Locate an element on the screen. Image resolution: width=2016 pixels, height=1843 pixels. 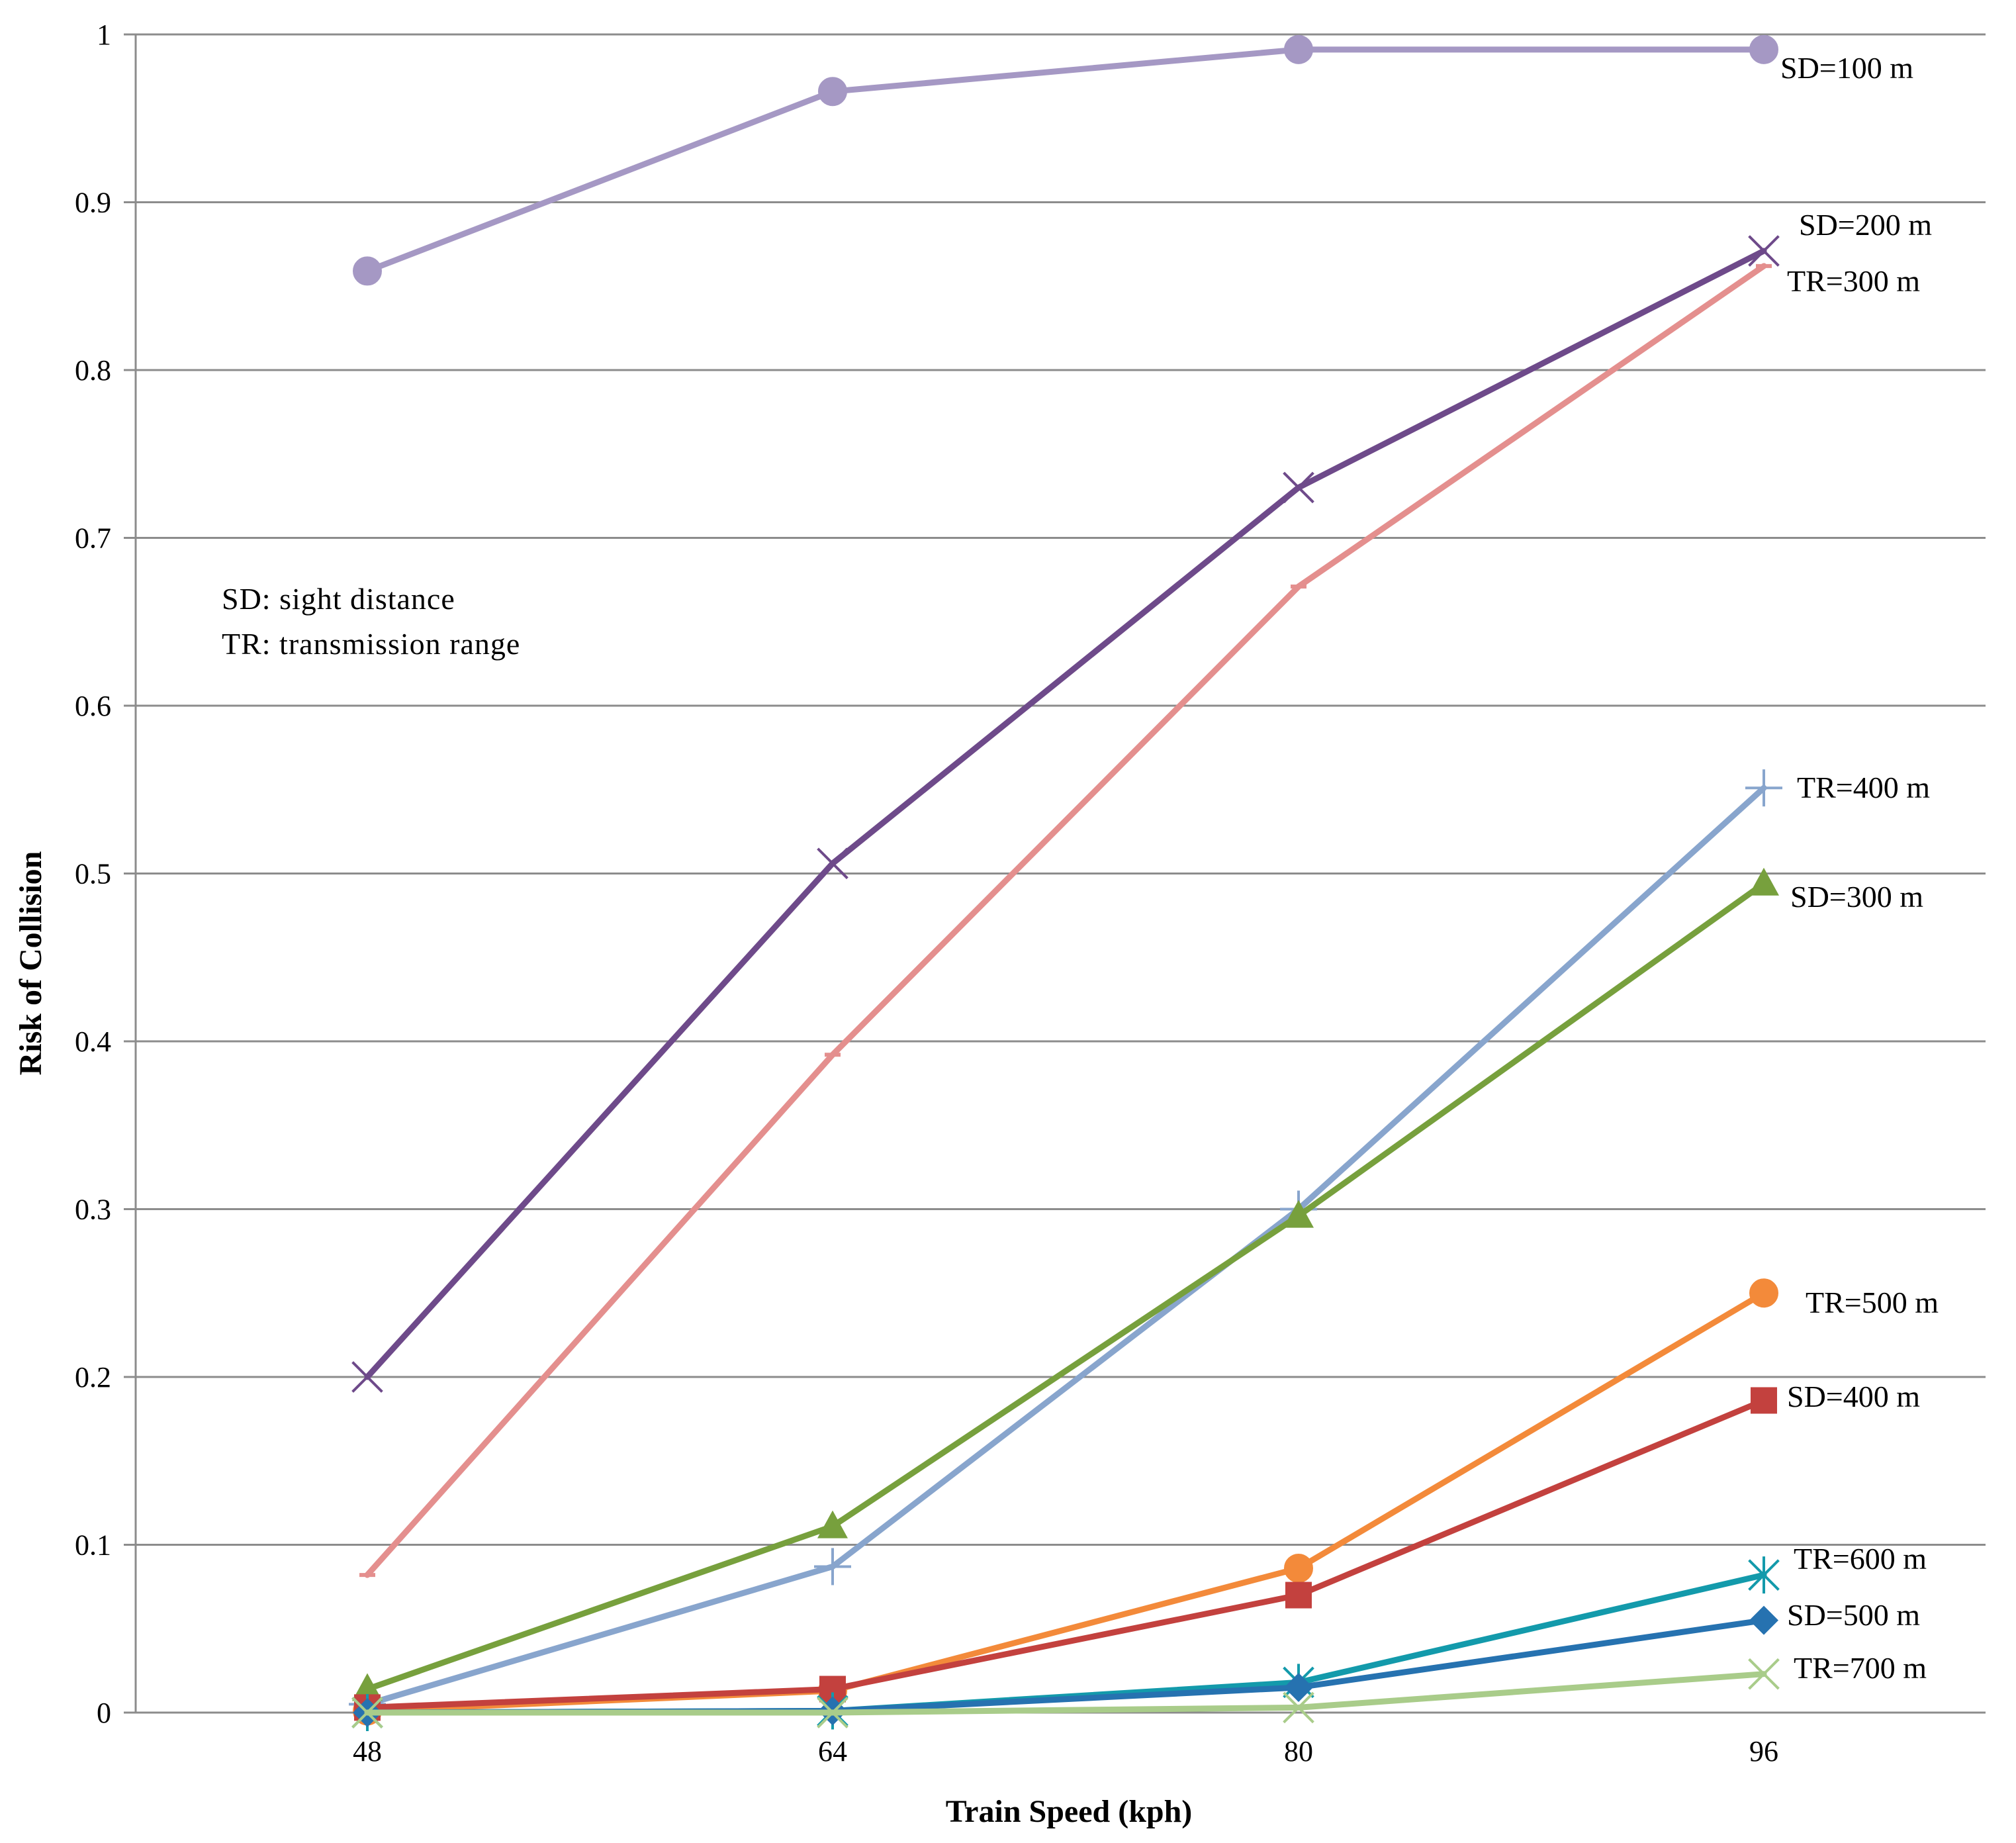
x-axis-title: Train Speed (kph) is located at coordinates (1069, 1811).